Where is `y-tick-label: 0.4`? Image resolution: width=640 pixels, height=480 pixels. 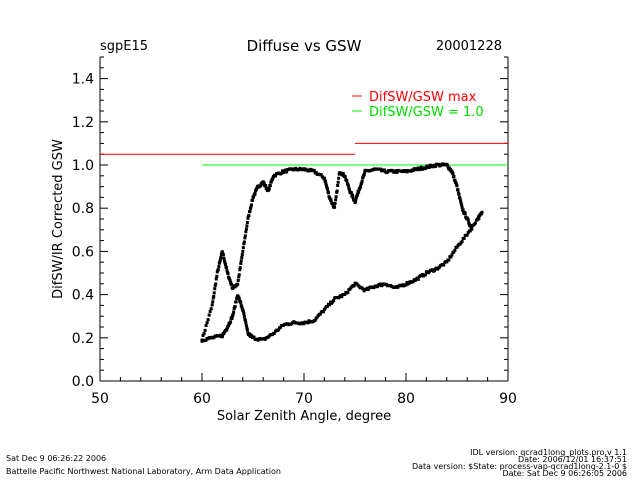 y-tick-label: 0.4 is located at coordinates (83, 296).